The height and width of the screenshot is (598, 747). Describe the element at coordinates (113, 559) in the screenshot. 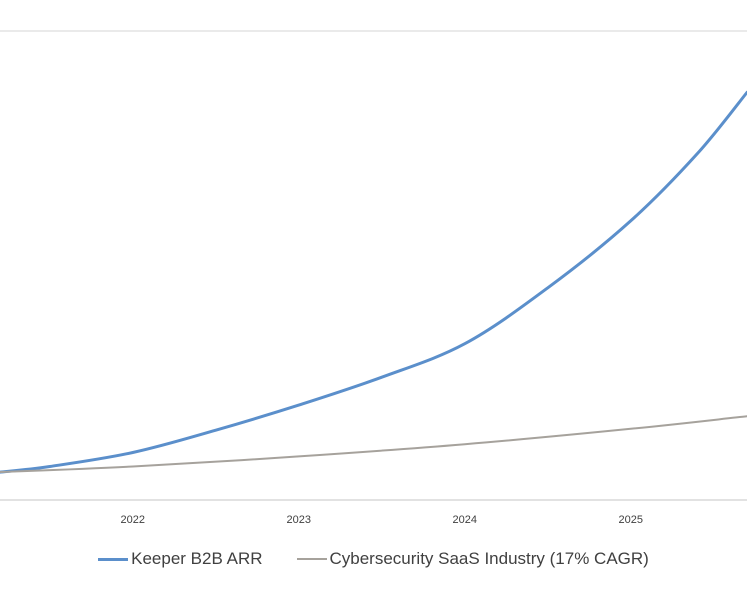

I see `legend-swatch-blue` at that location.